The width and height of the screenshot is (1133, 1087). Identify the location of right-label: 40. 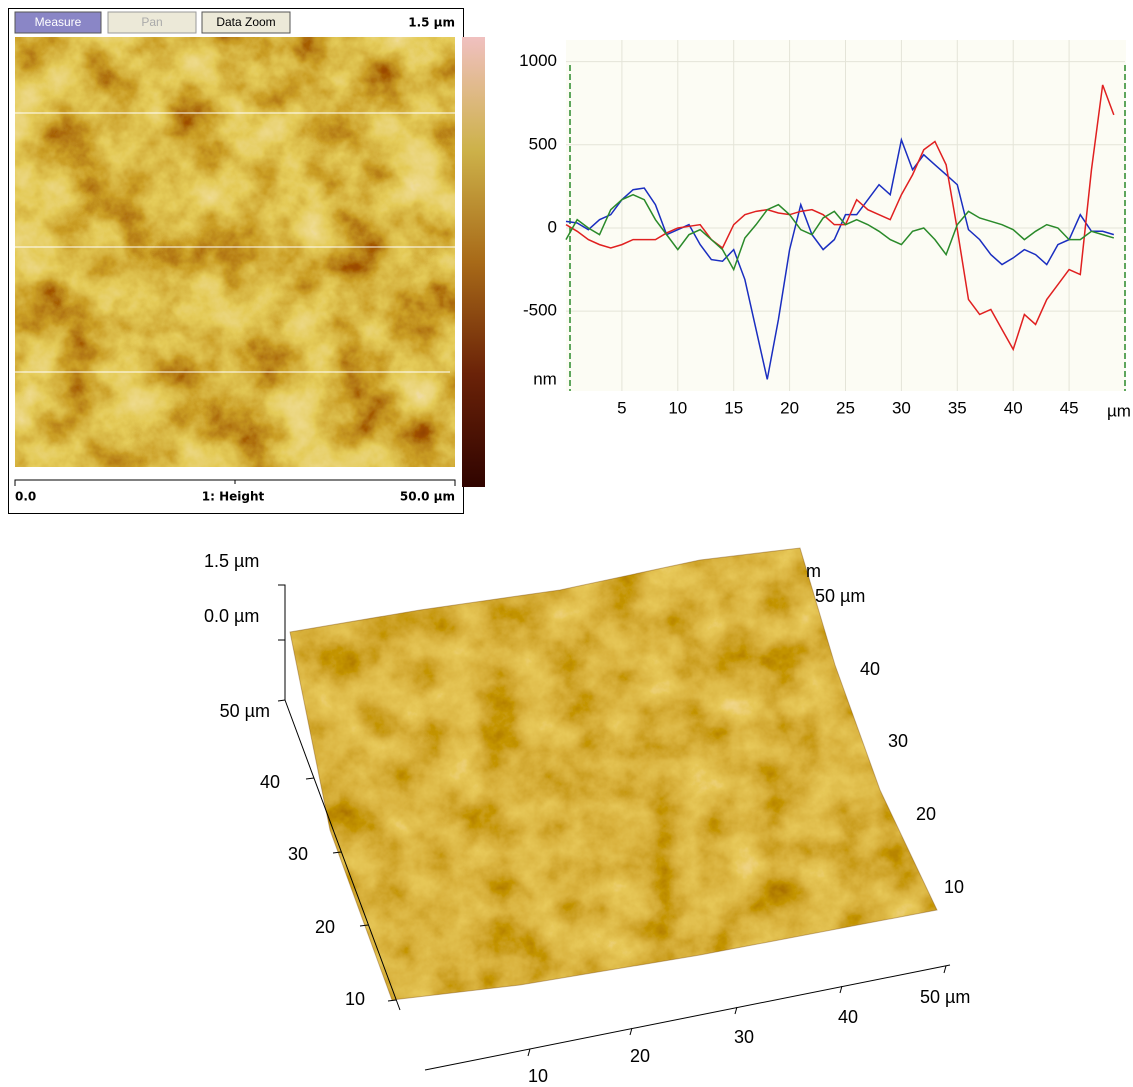
(870, 669).